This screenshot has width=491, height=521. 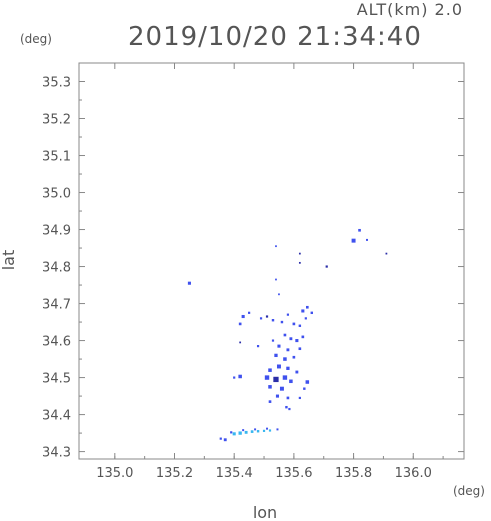 I want to click on y-tick-label: 35.0, so click(x=56, y=194).